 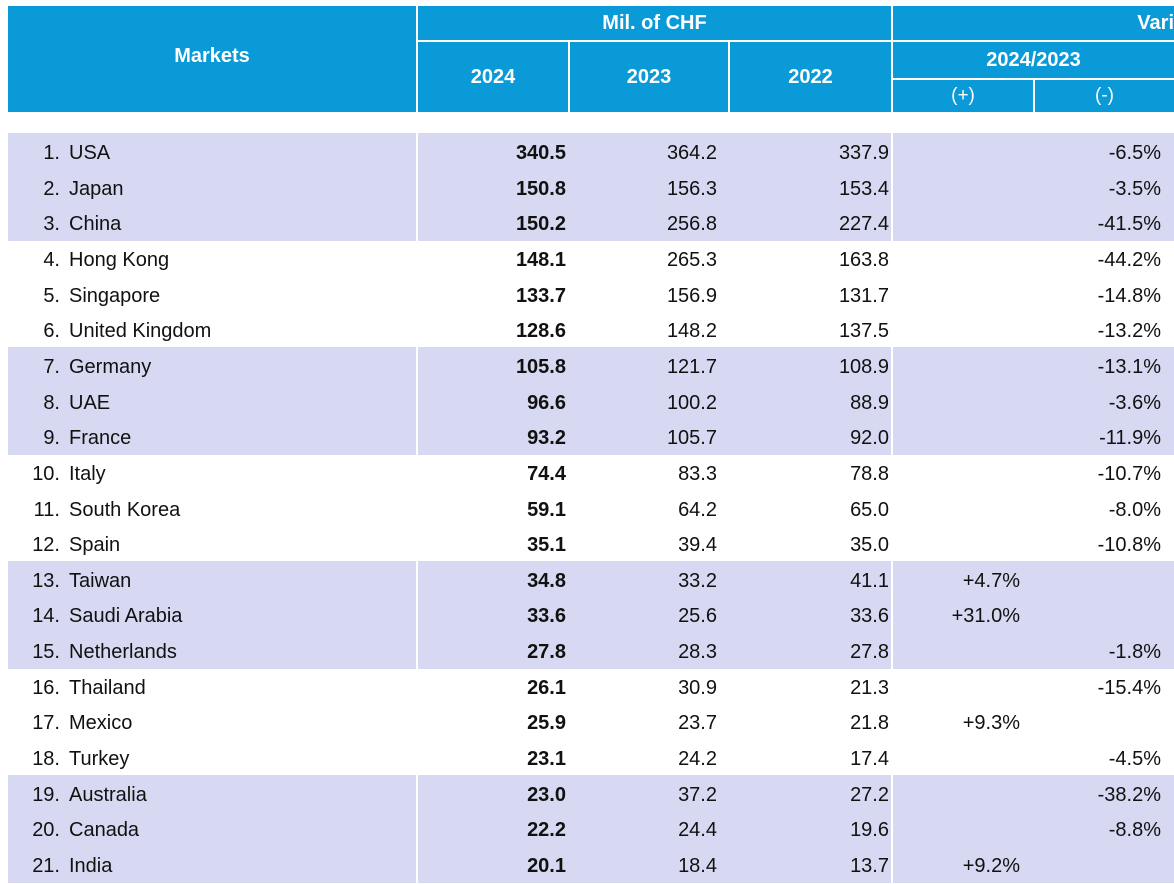 I want to click on variation-plus: +9.2%, so click(x=991, y=866).